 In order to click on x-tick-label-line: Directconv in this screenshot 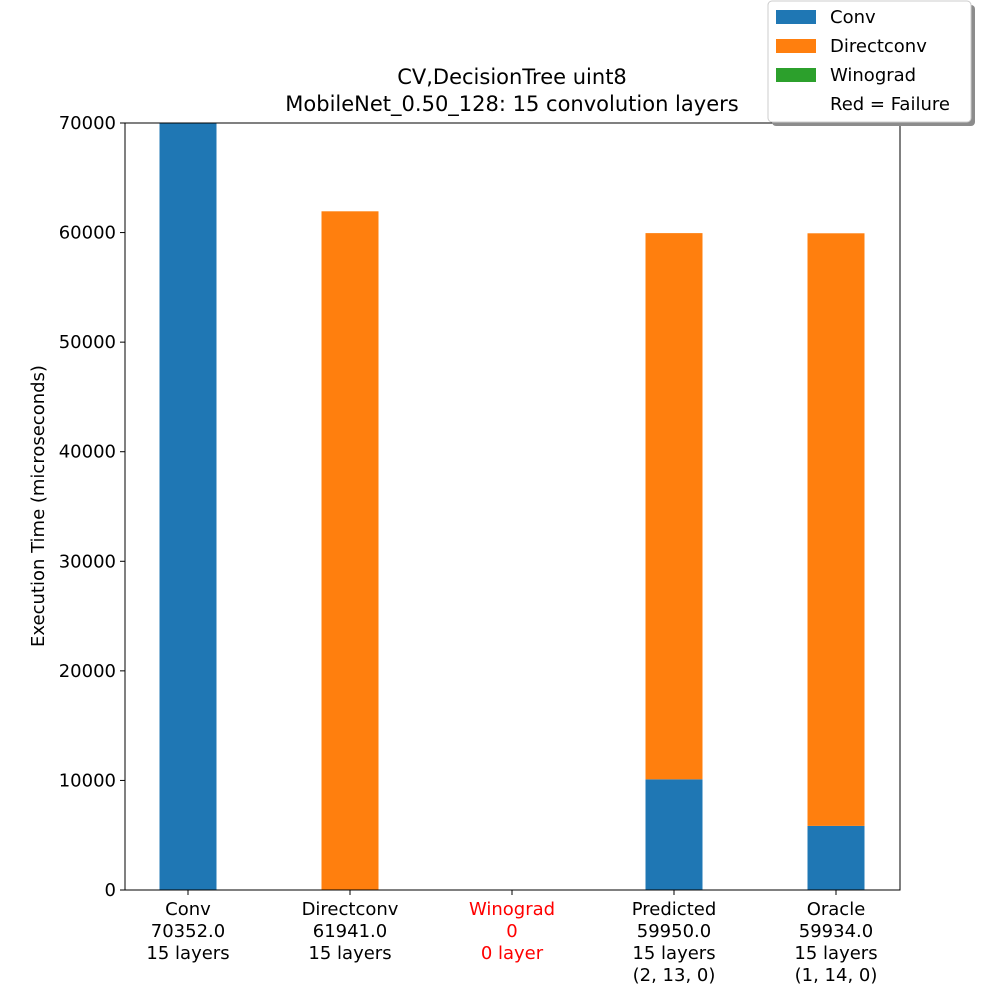, I will do `click(350, 909)`.